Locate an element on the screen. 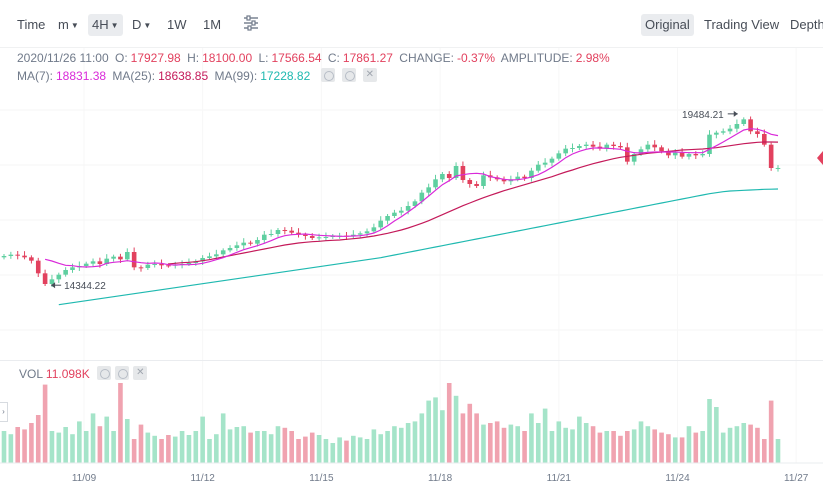 This screenshot has width=823, height=495. week-button: 1W is located at coordinates (177, 24).